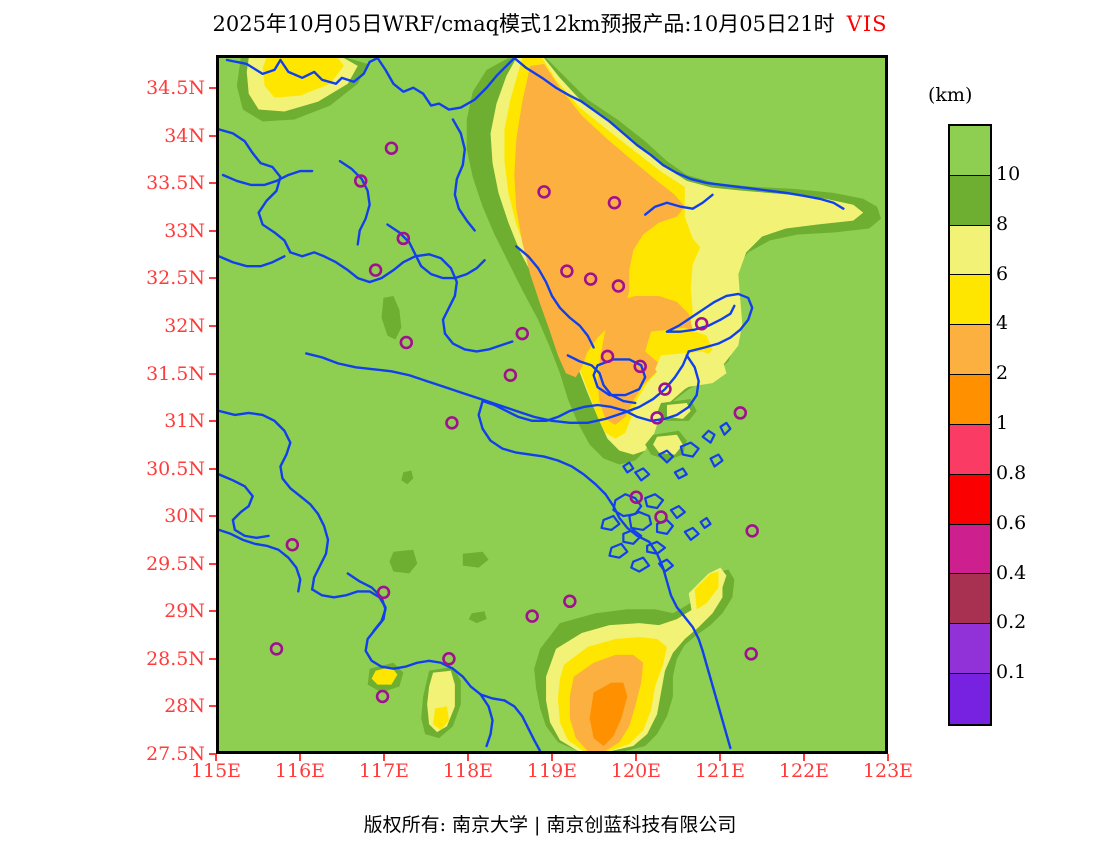  I want to click on y-axis-label: 27.5N, so click(175, 754).